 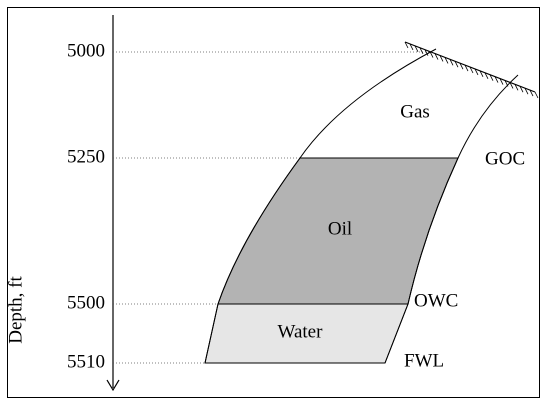 What do you see at coordinates (340, 228) in the screenshot?
I see `zone-label: Oil` at bounding box center [340, 228].